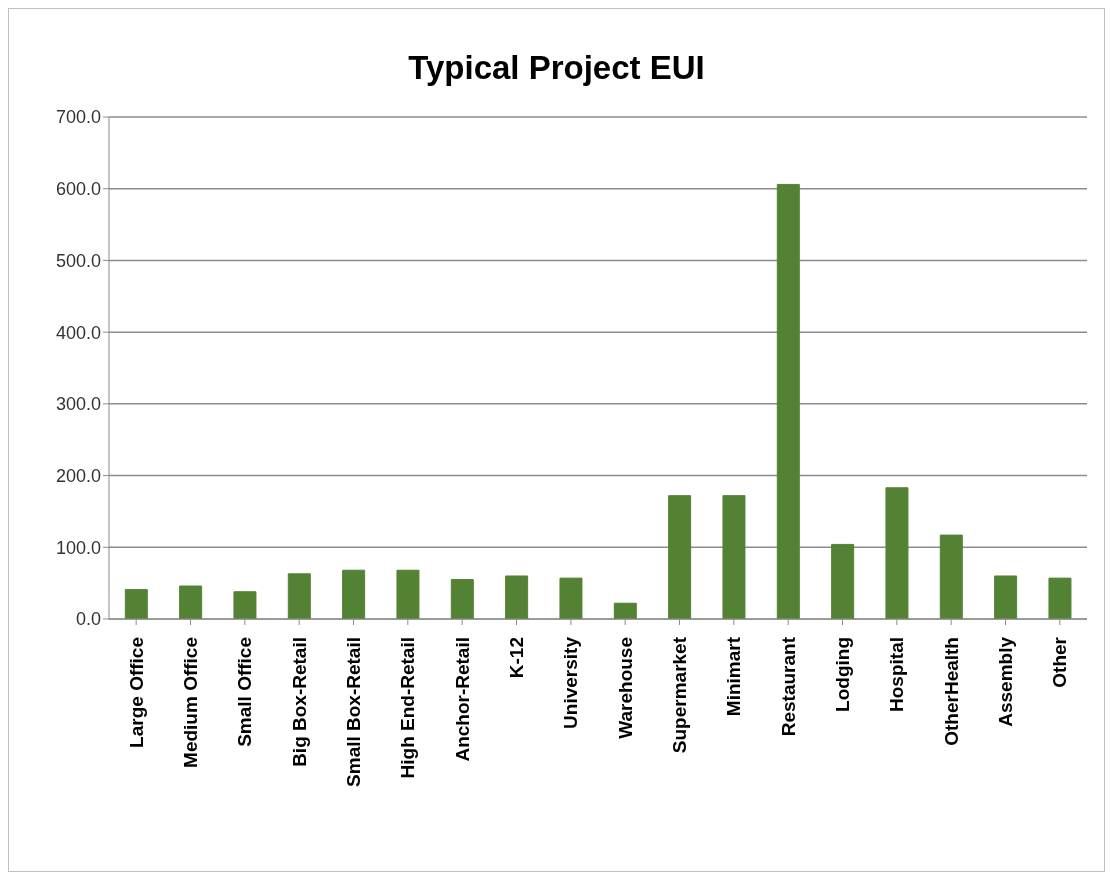 Image resolution: width=1113 pixels, height=880 pixels. Describe the element at coordinates (734, 676) in the screenshot. I see `x-tick-label: Minimart` at that location.